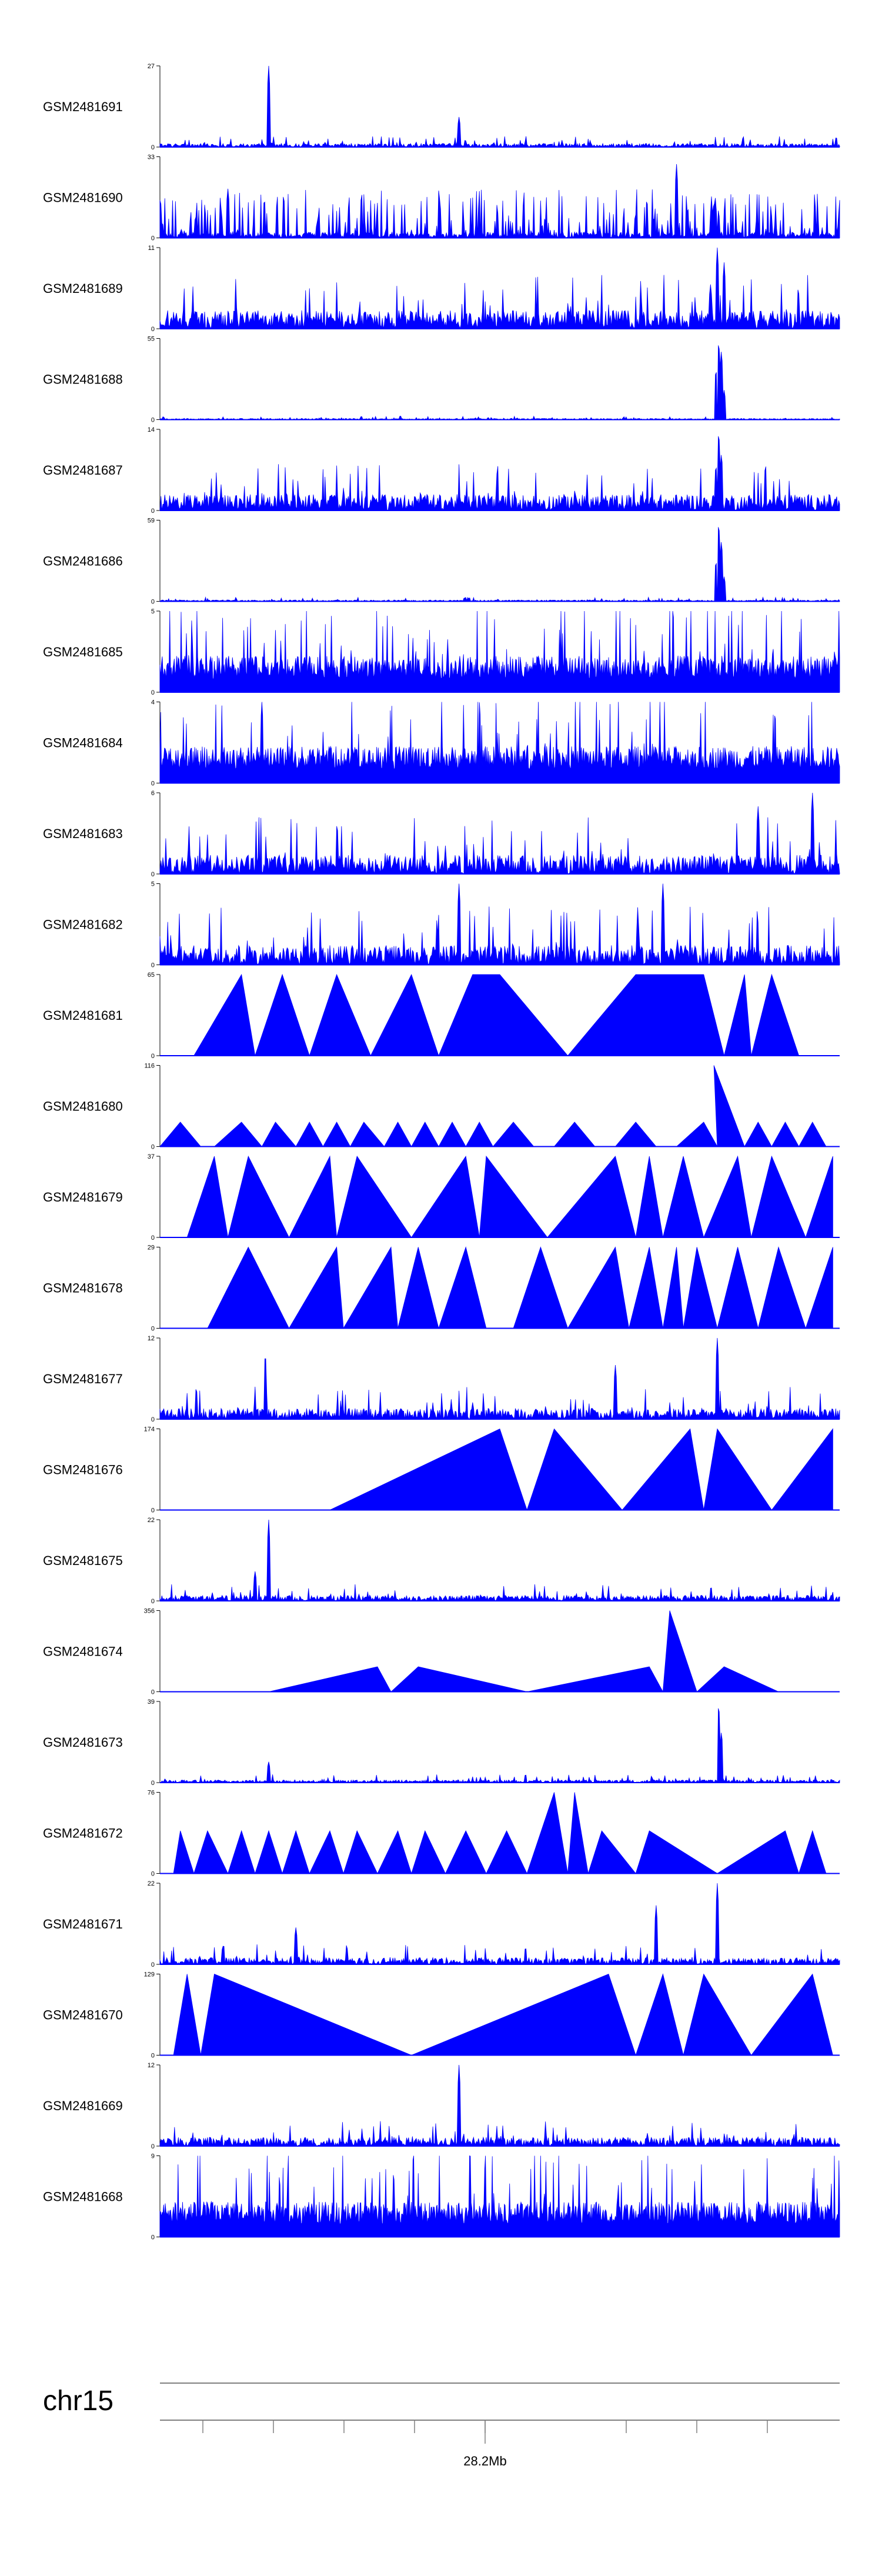  Describe the element at coordinates (83, 1470) in the screenshot. I see `track-label: GSM2481676` at that location.